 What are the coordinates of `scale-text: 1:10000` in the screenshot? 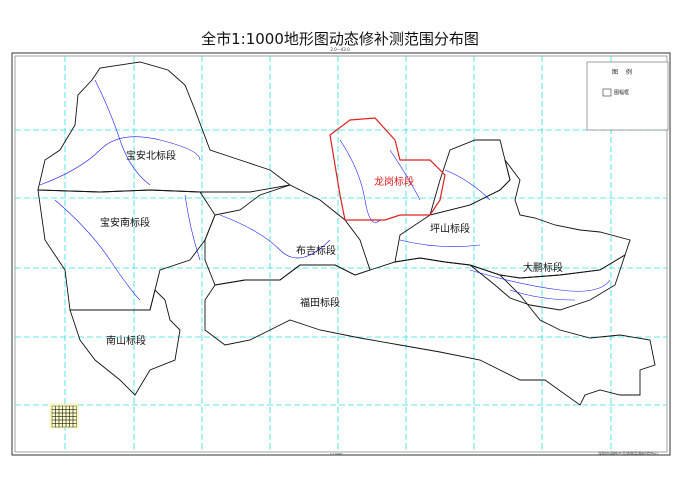 It's located at (336, 454).